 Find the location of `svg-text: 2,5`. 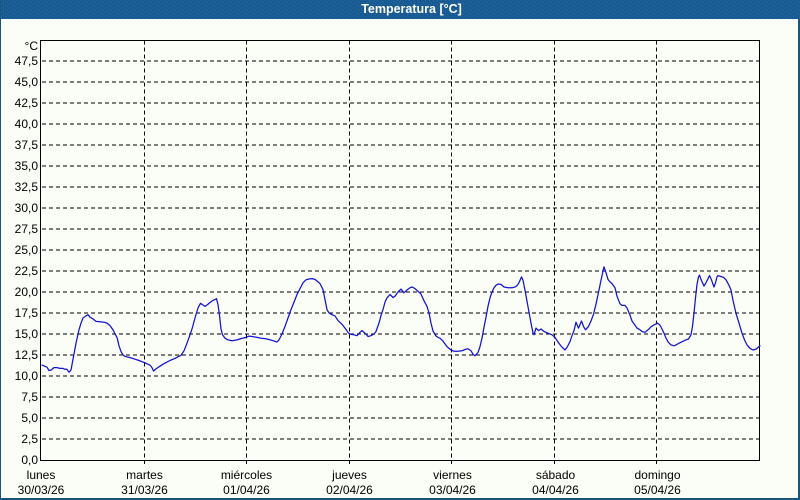

svg-text: 2,5 is located at coordinates (29, 439).